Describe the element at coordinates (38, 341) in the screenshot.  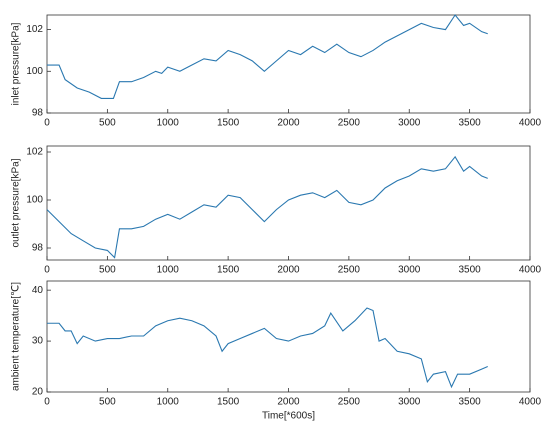
I see `y-tick-label: 30` at that location.